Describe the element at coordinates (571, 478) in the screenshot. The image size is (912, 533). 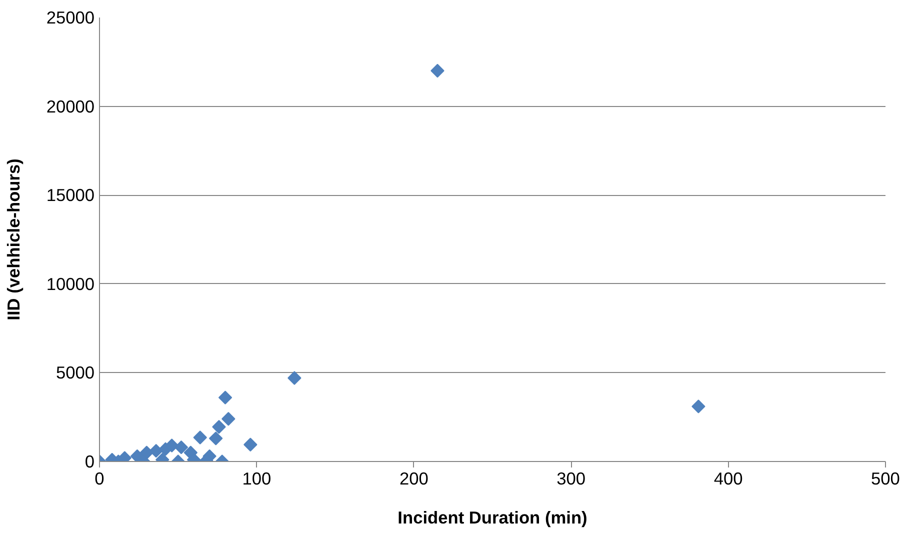
I see `x-tick-label: 300` at that location.